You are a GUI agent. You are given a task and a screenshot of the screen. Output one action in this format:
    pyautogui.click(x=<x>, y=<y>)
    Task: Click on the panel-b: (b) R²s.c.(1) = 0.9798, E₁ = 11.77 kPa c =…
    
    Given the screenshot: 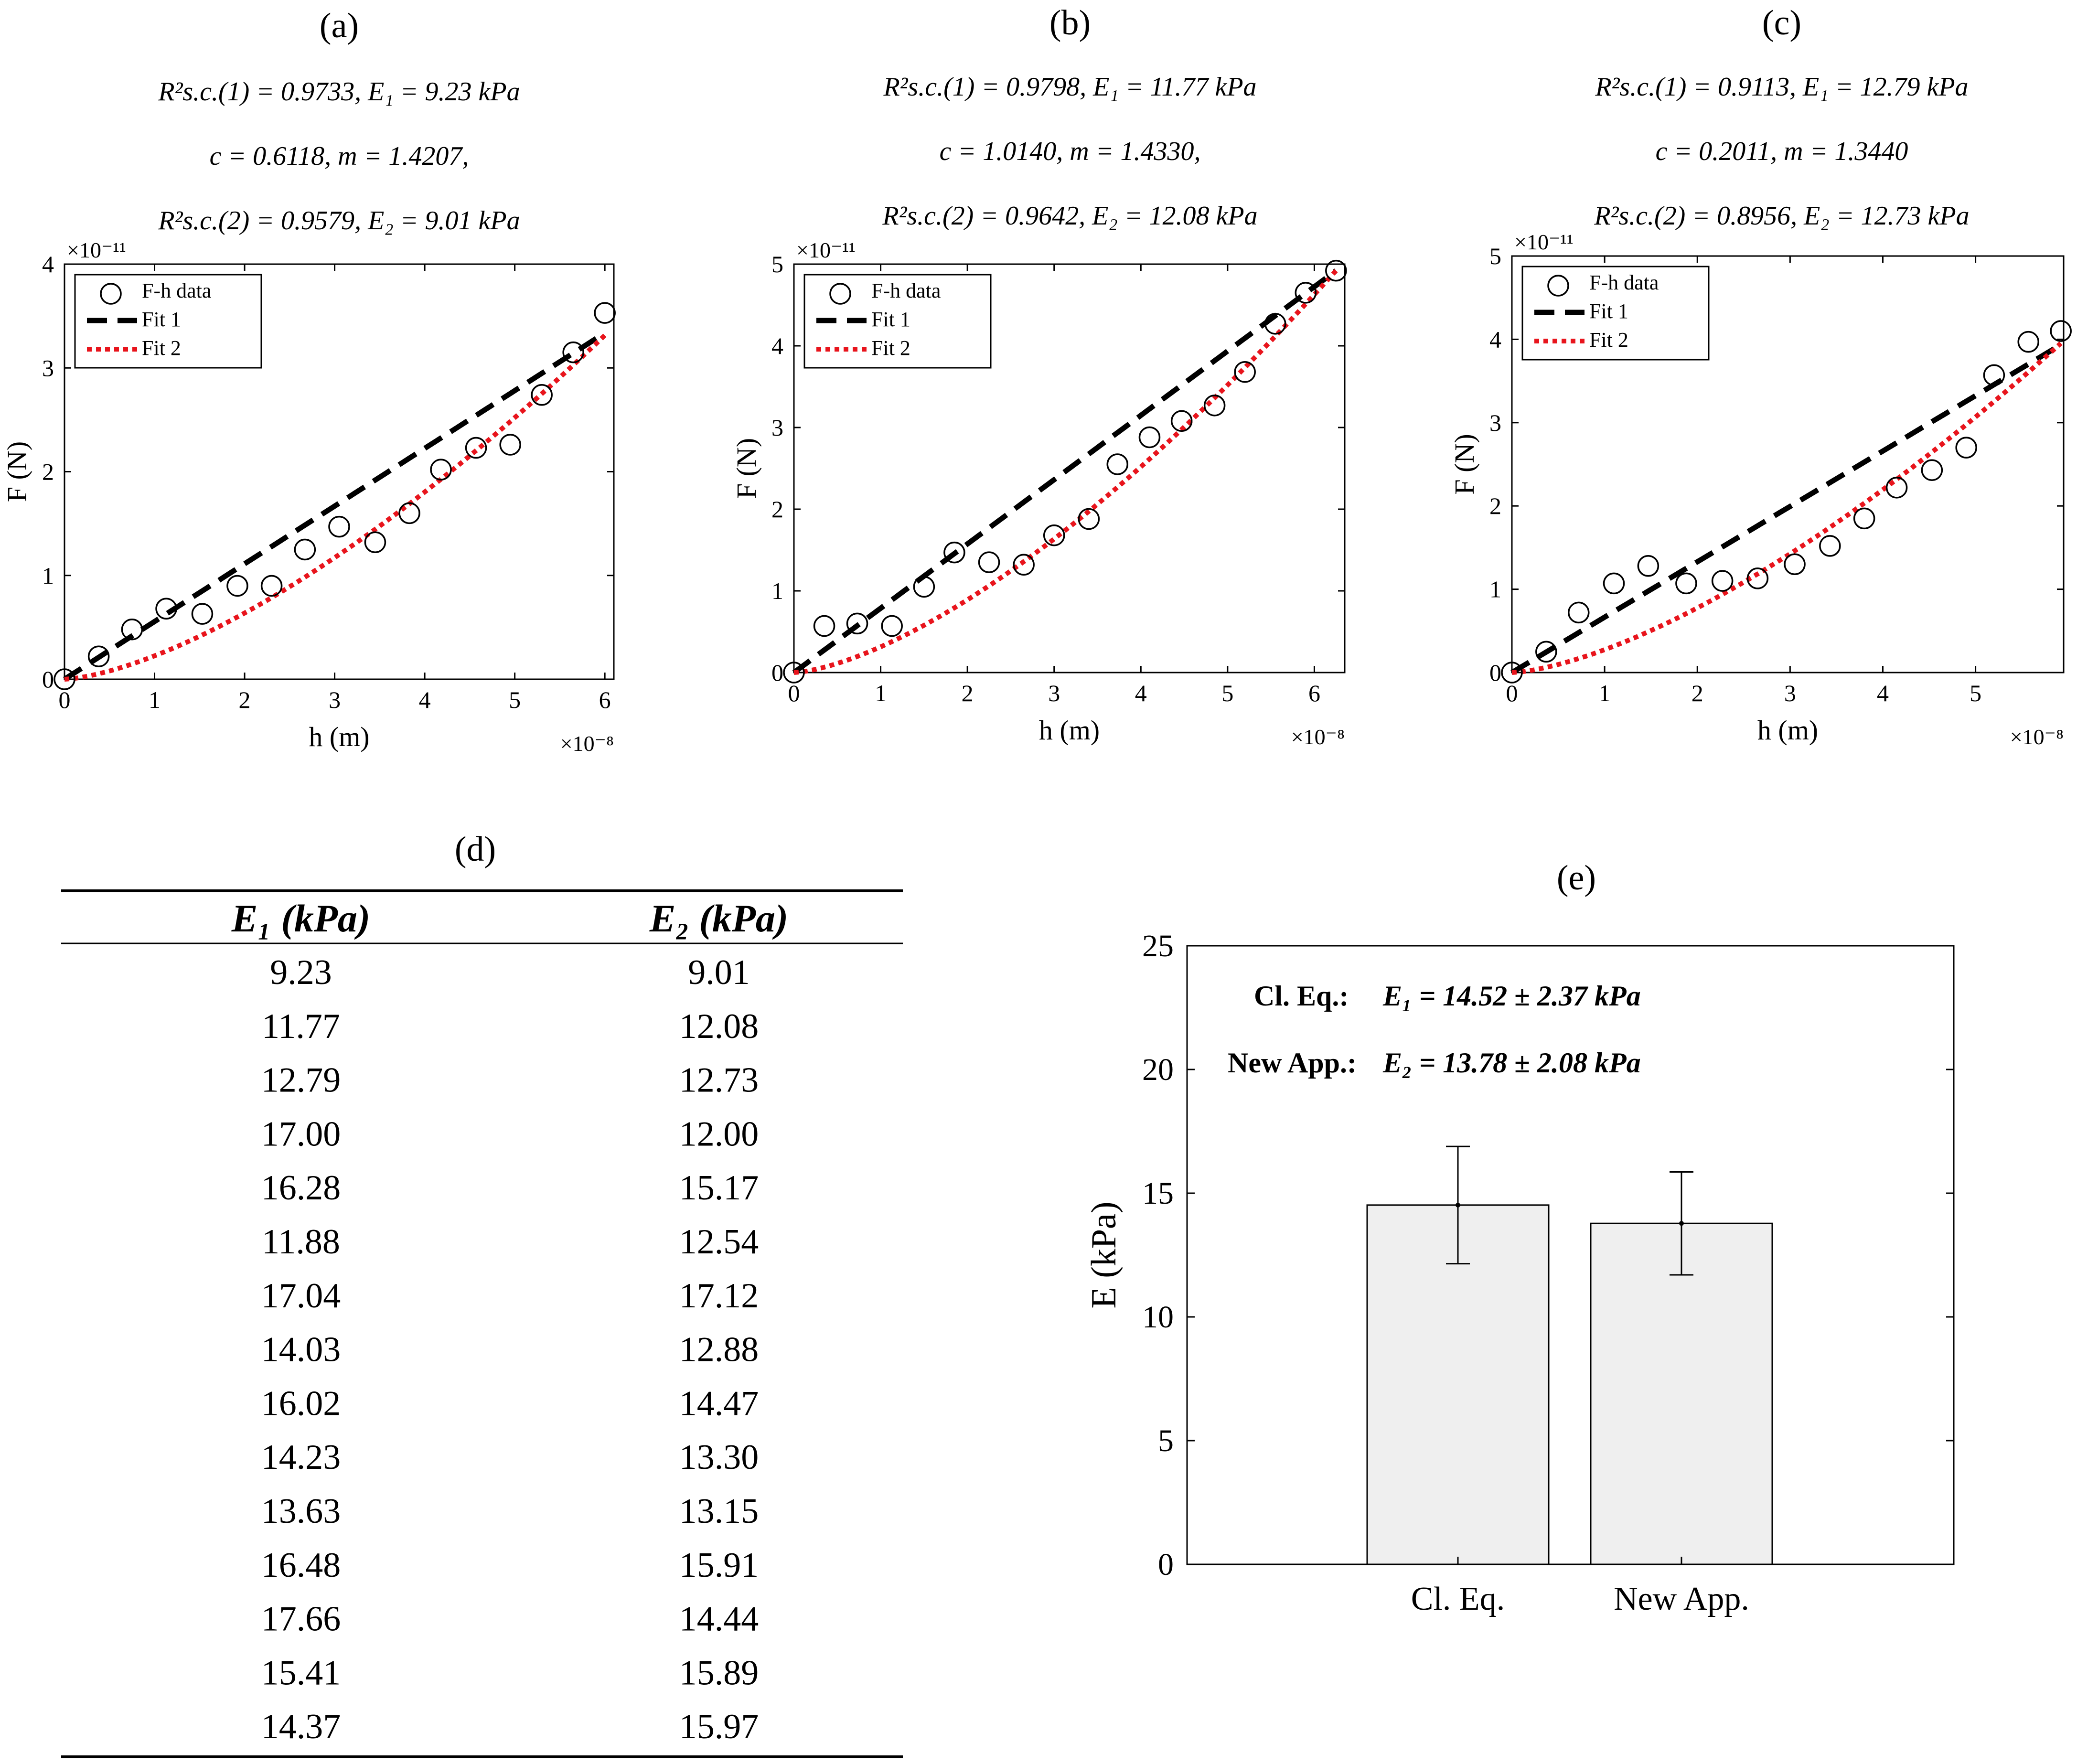 What is the action you would take?
    pyautogui.click(x=1039, y=376)
    